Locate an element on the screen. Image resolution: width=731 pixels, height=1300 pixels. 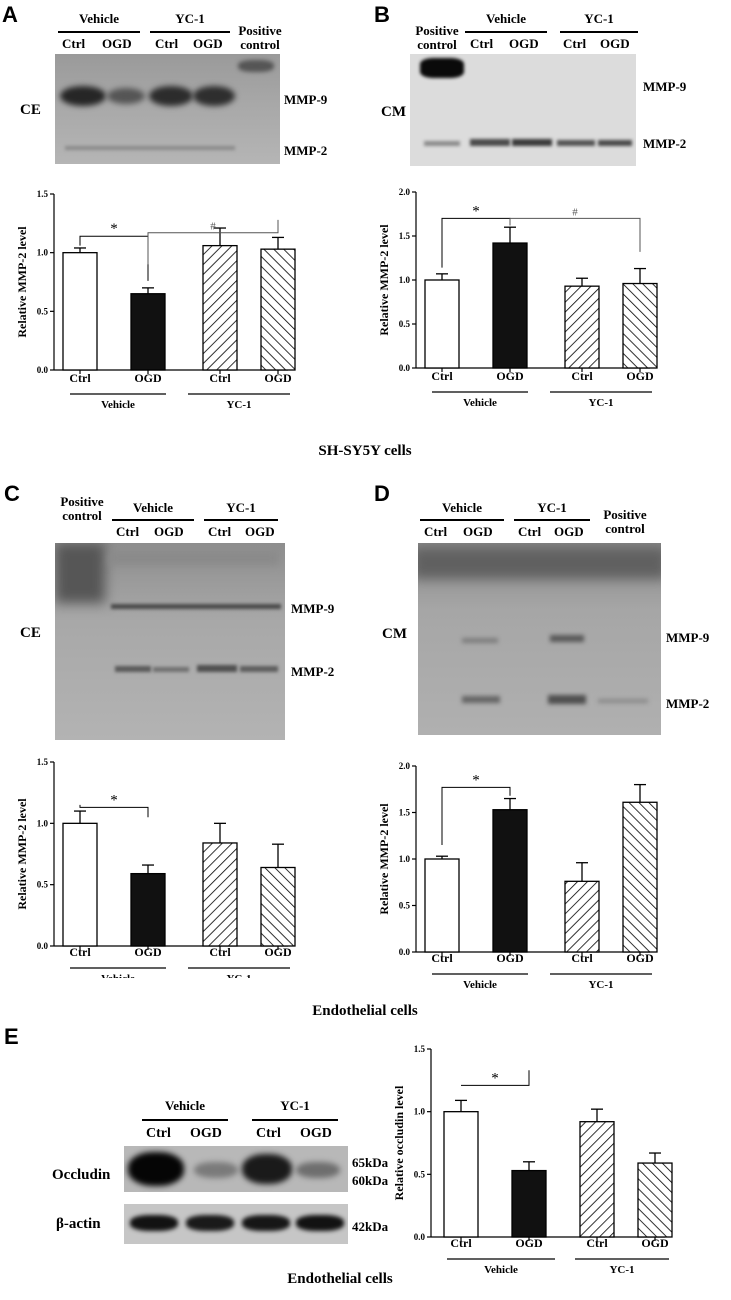
sample-label: CM is located at coordinates (394, 634).